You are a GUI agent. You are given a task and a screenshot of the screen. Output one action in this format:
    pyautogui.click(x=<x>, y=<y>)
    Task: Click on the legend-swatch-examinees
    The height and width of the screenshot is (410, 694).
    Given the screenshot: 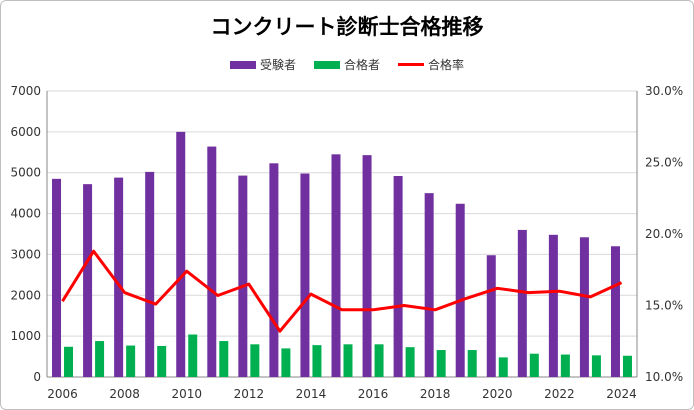 What is the action you would take?
    pyautogui.click(x=242, y=64)
    